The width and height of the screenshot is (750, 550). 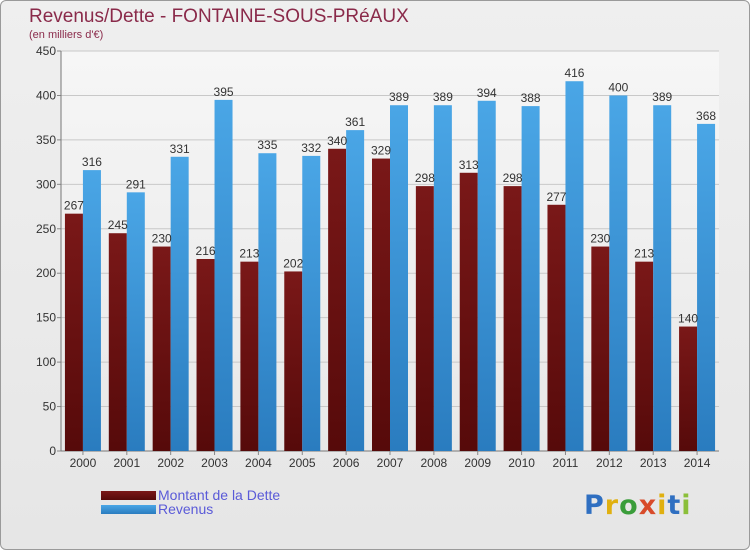 I want to click on data-label-revenue: 332, so click(x=311, y=148).